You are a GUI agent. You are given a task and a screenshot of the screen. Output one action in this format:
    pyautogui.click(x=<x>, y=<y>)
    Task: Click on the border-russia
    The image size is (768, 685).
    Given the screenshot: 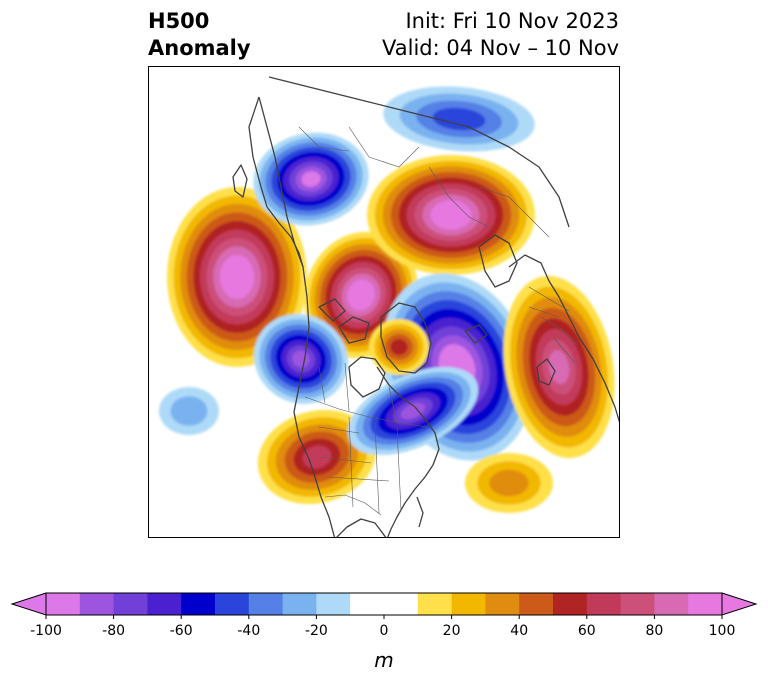 What is the action you would take?
    pyautogui.click(x=489, y=202)
    